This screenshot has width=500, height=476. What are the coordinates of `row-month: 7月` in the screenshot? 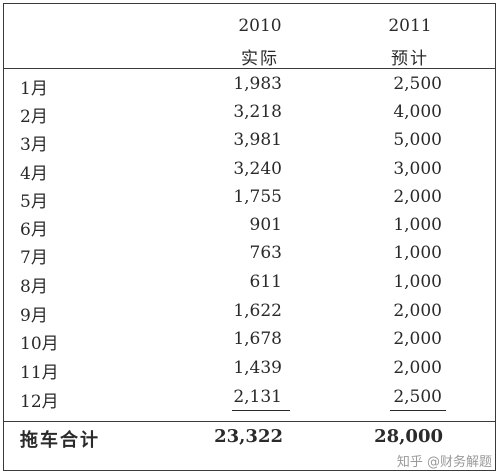 It's located at (34, 258).